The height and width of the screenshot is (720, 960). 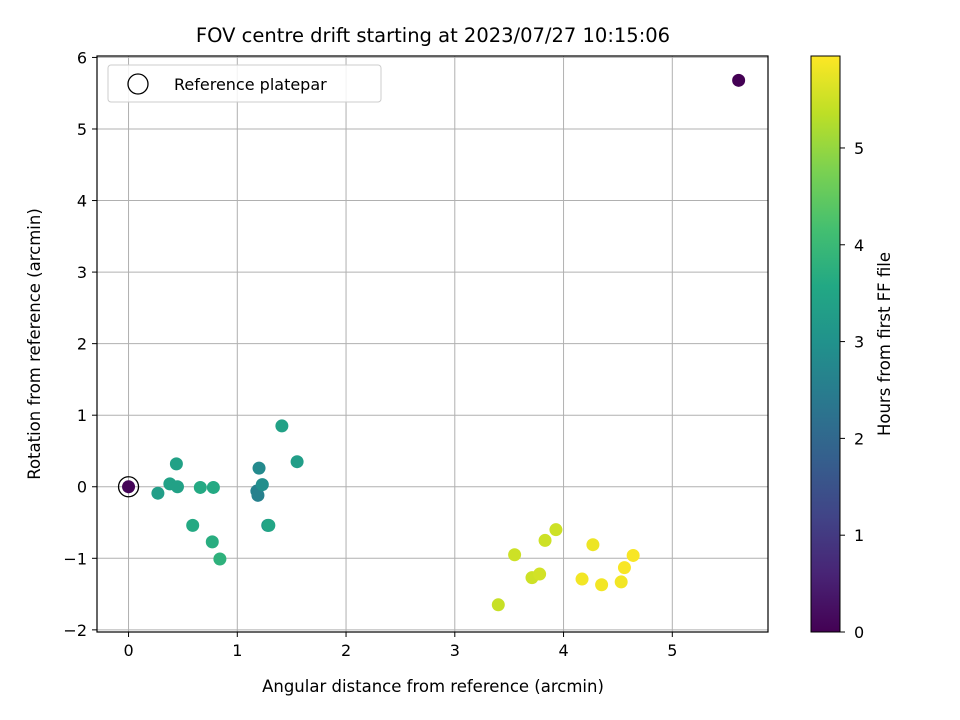 I want to click on reference-point, so click(x=129, y=487).